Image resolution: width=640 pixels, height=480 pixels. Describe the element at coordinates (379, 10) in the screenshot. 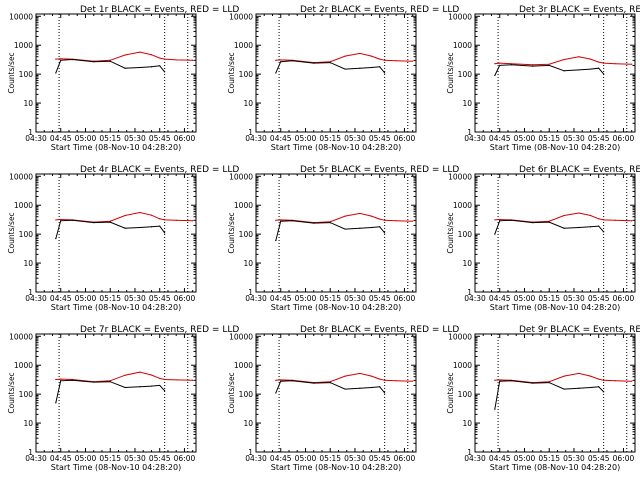

I see `chart-title: Det 2r BLACK = Events, RED = LLD` at that location.